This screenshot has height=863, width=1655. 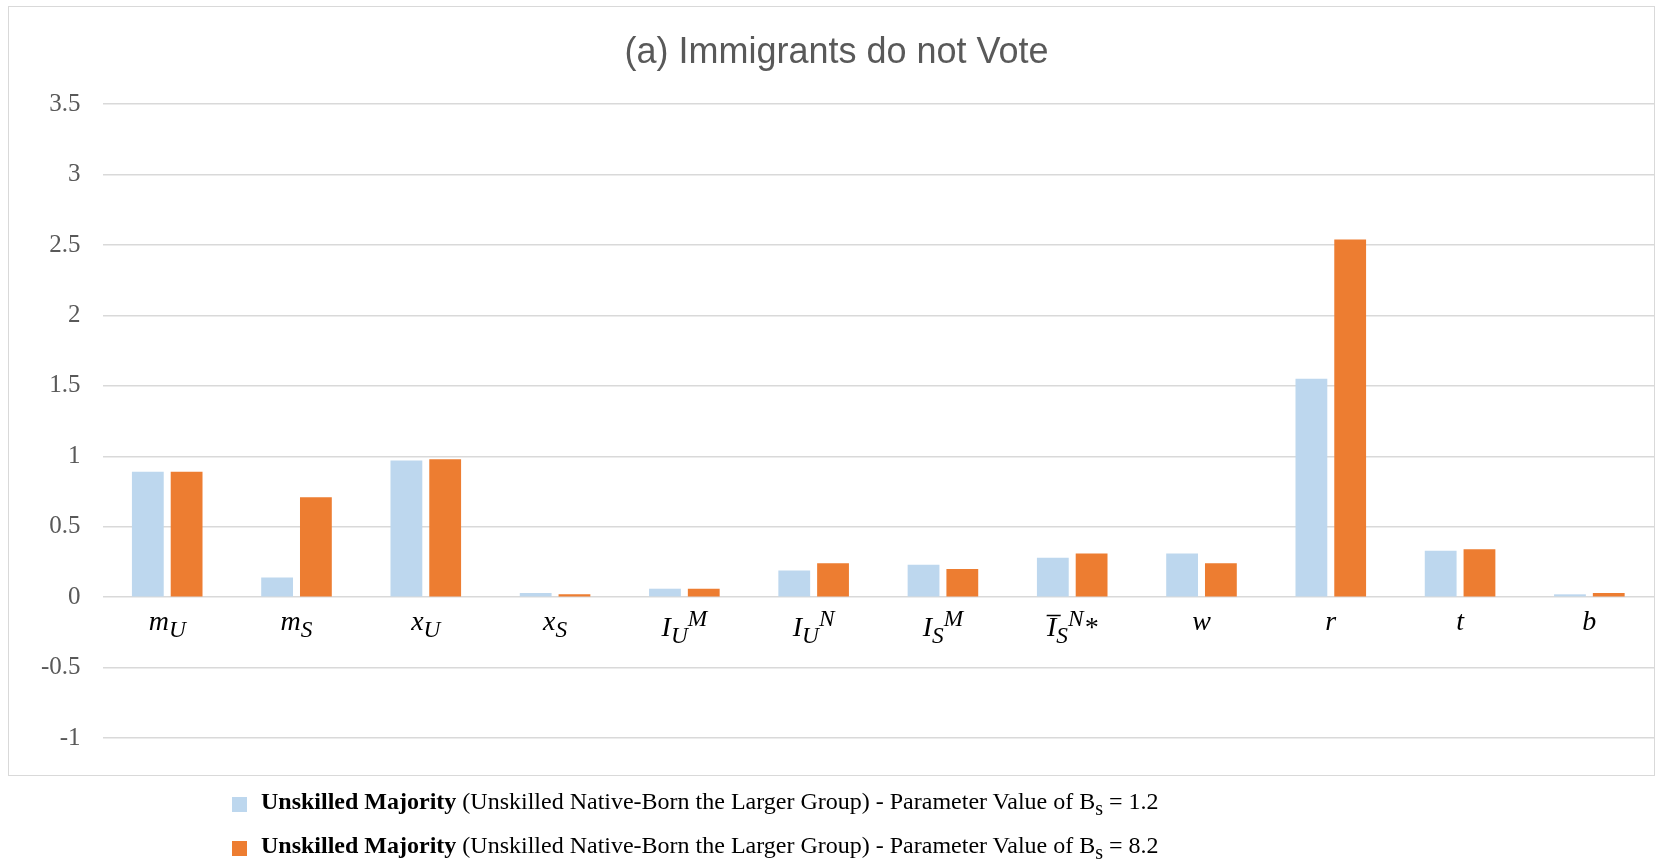 What do you see at coordinates (70, 736) in the screenshot?
I see `y-tick-label: -1` at bounding box center [70, 736].